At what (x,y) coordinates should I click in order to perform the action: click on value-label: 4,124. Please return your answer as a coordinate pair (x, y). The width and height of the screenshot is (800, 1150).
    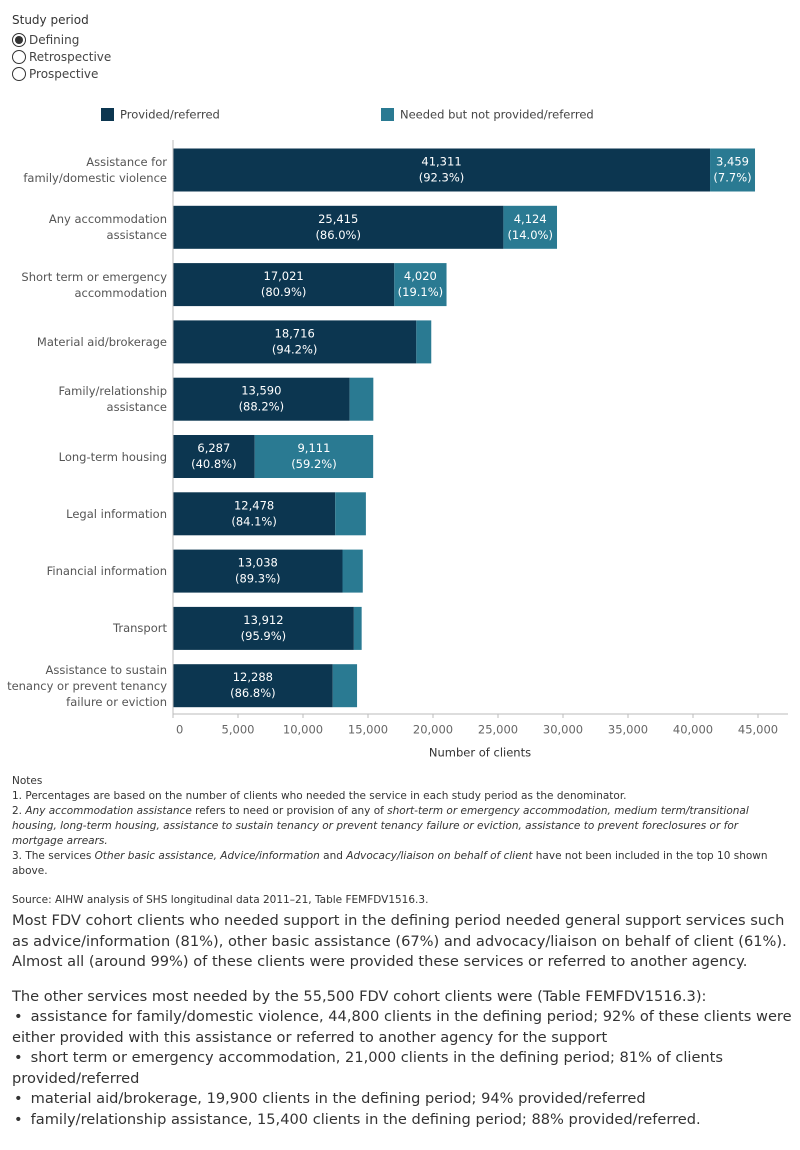
    Looking at the image, I should click on (530, 219).